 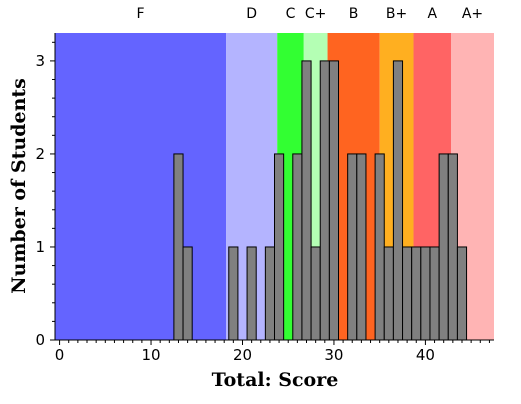 What do you see at coordinates (316, 14) in the screenshot?
I see `grade-label-c-plus: C+` at bounding box center [316, 14].